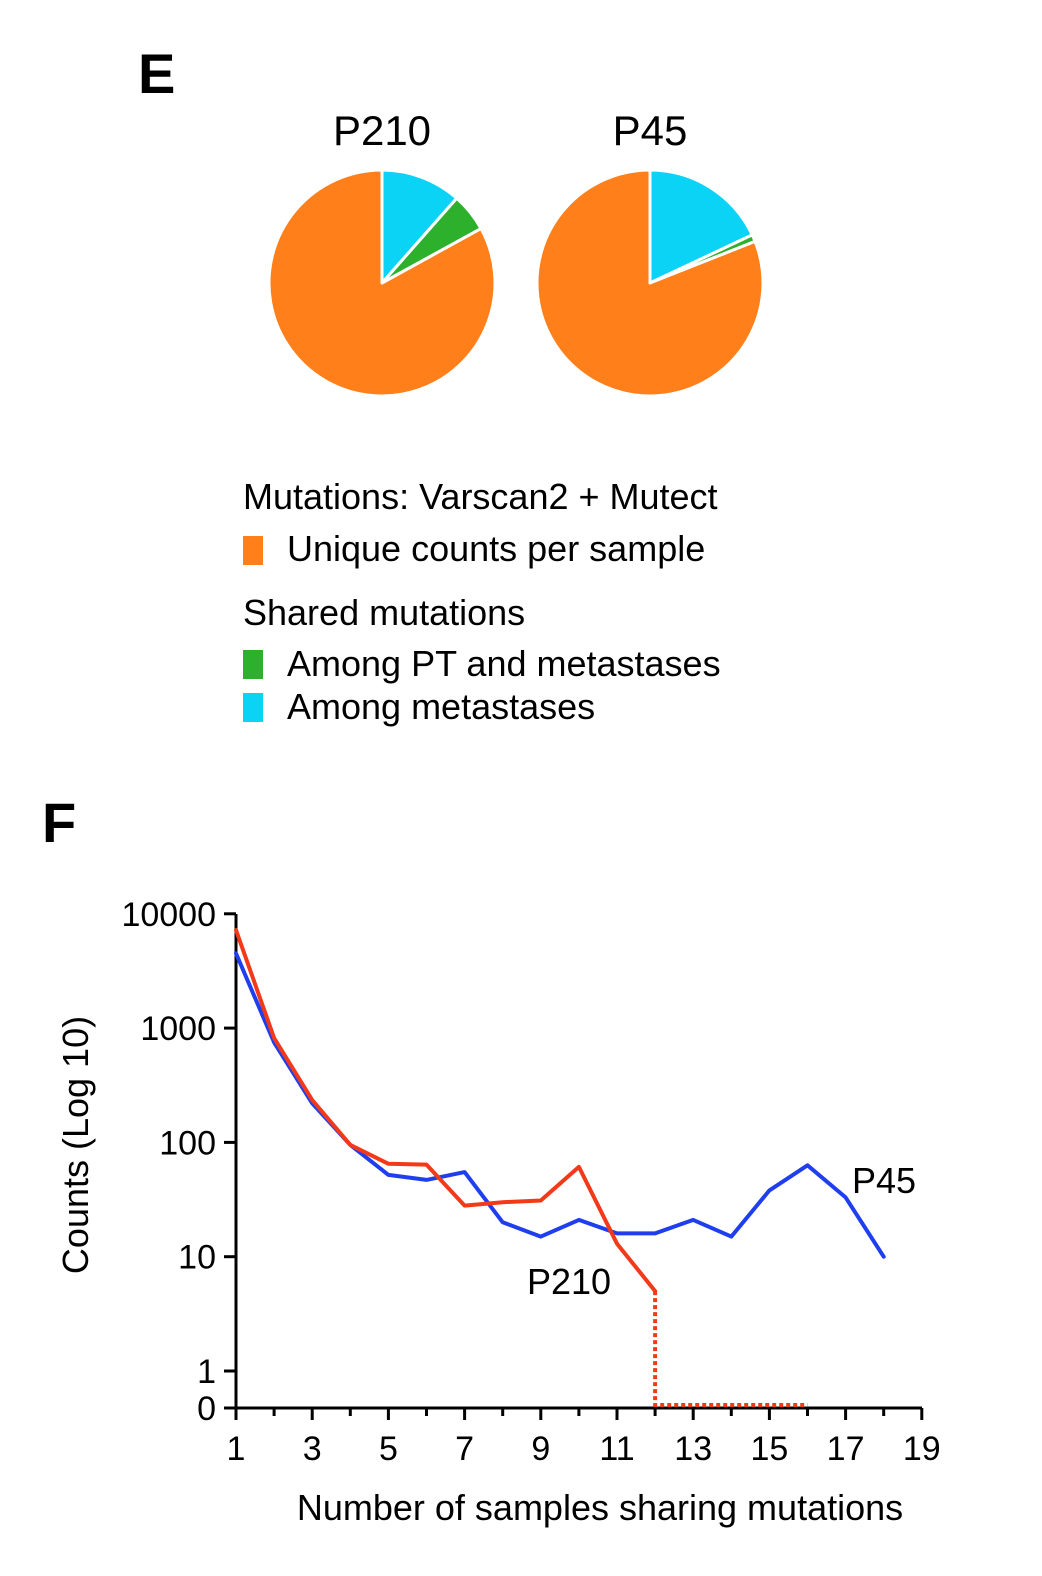 This screenshot has width=1042, height=1576. Describe the element at coordinates (253, 664) in the screenshot. I see `legend-swatch-among-pt` at that location.